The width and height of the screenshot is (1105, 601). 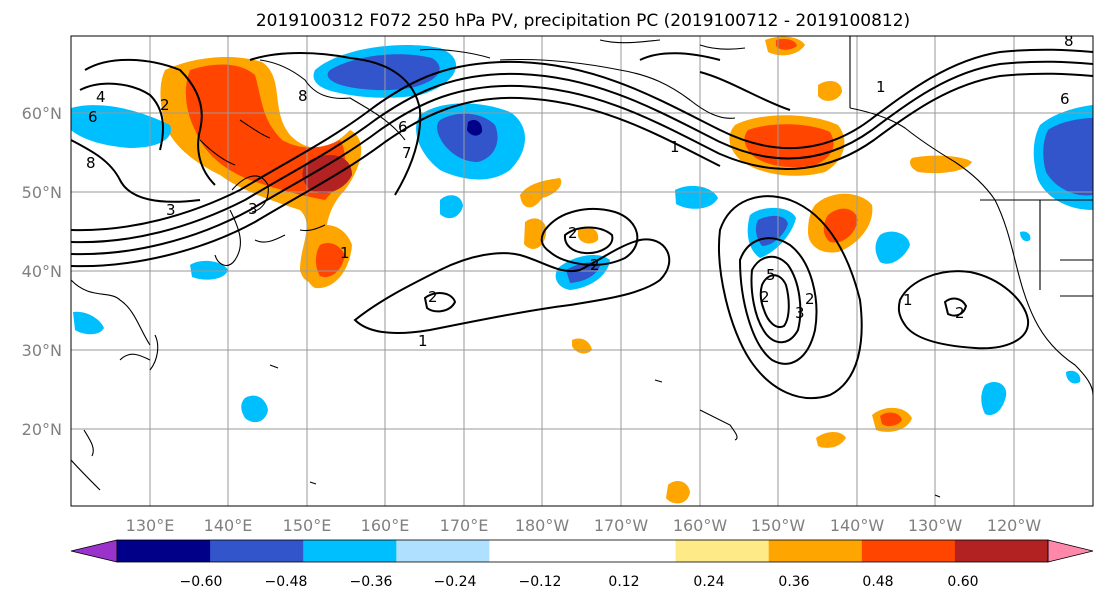 I want to click on colorbar-tick-label: 0.36, so click(x=793, y=582).